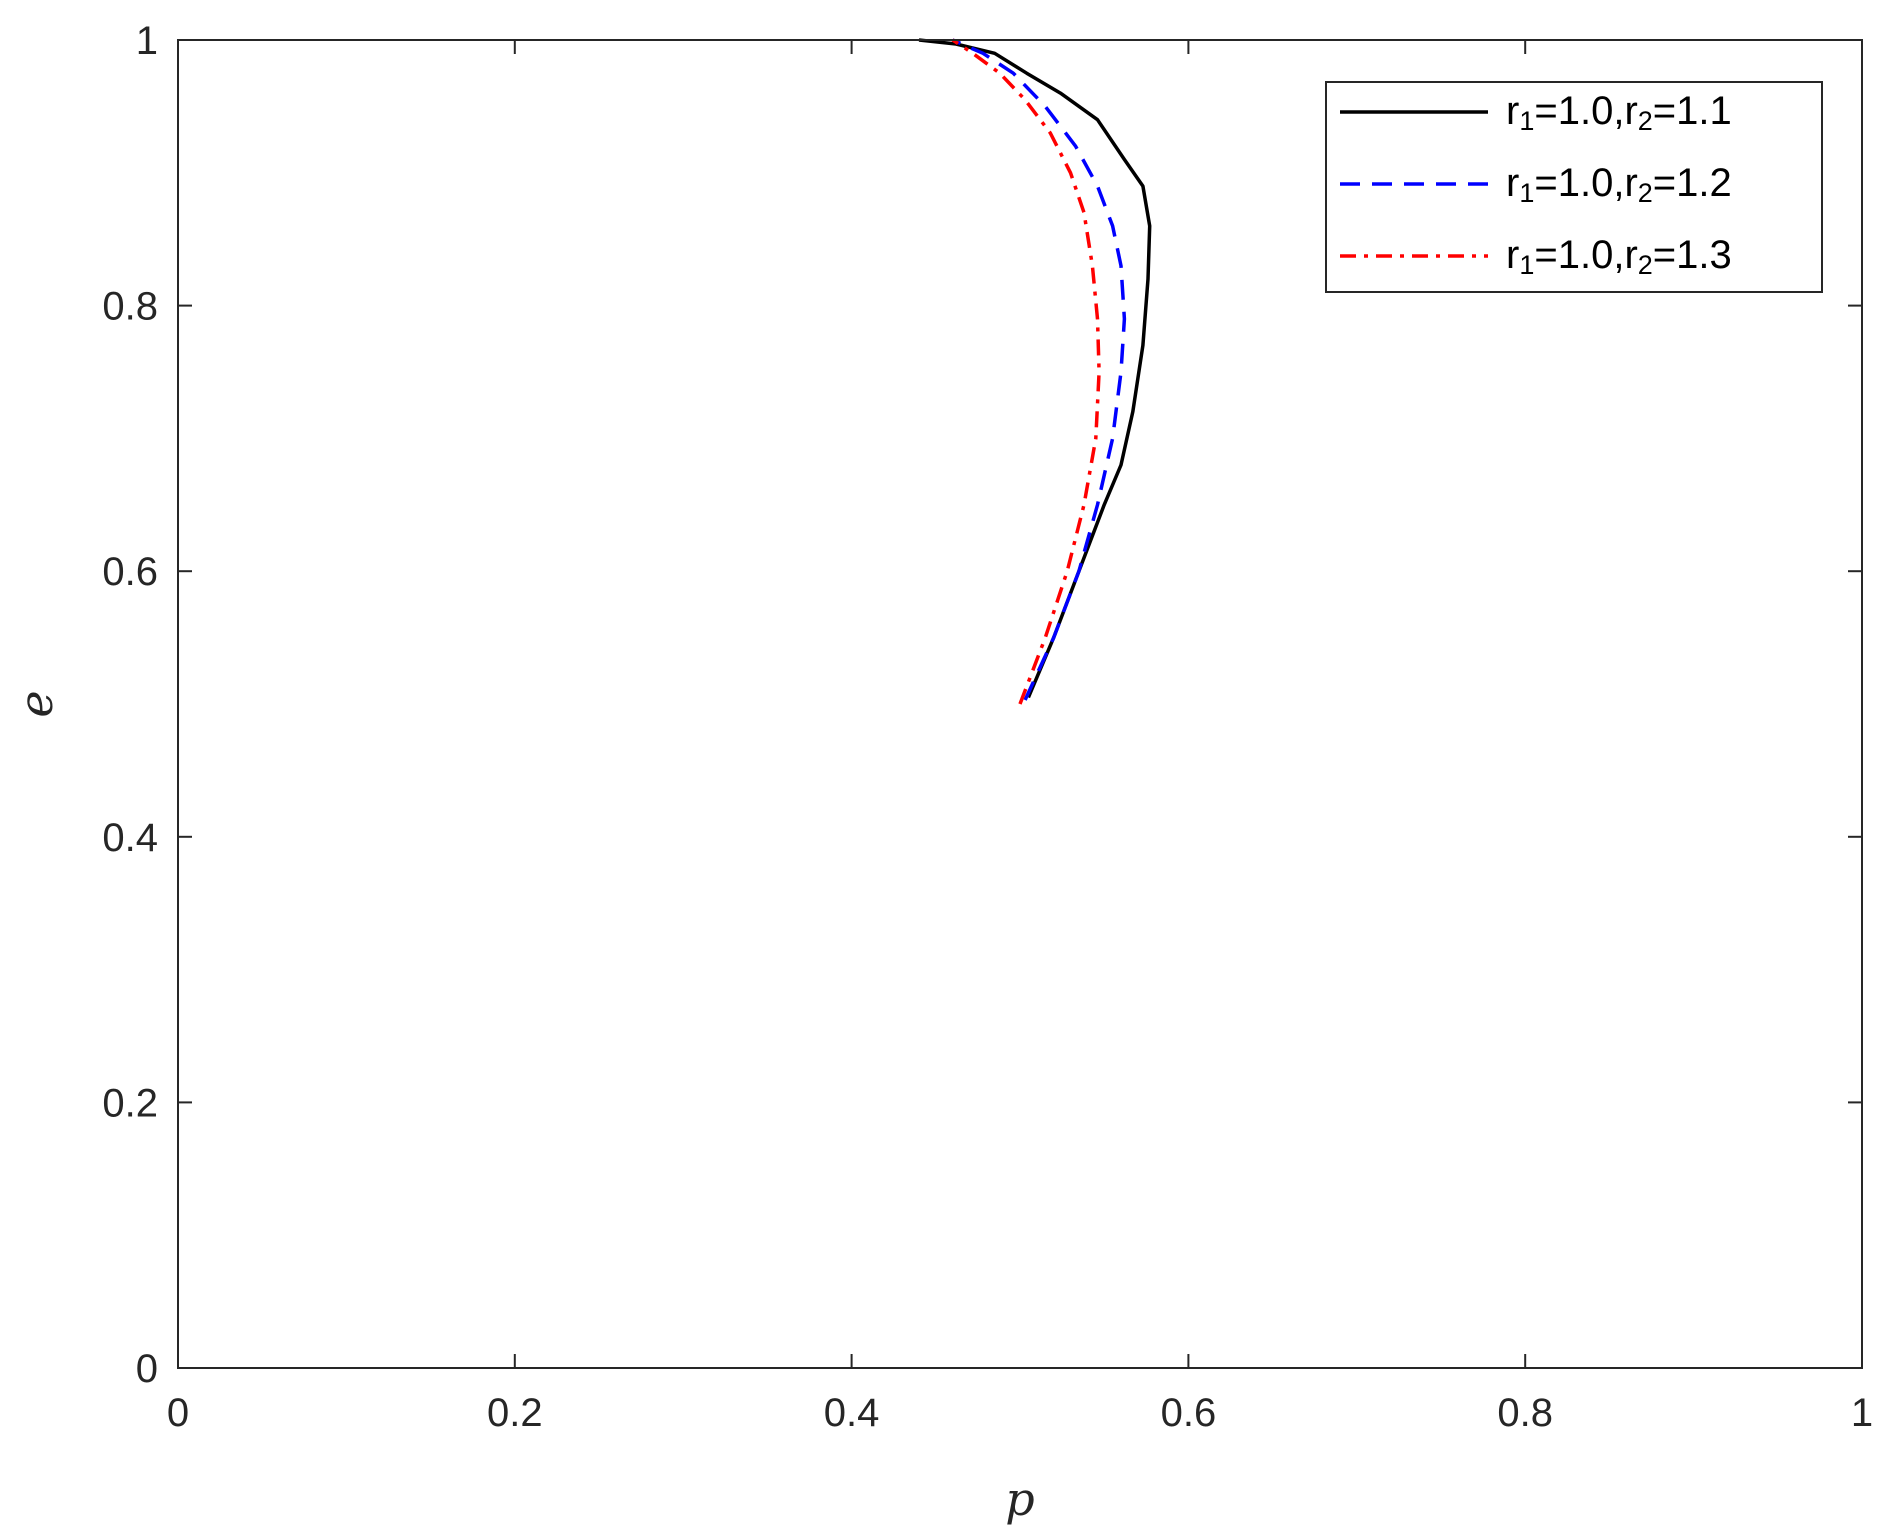 The image size is (1886, 1533). I want to click on legend-box, so click(1574, 187).